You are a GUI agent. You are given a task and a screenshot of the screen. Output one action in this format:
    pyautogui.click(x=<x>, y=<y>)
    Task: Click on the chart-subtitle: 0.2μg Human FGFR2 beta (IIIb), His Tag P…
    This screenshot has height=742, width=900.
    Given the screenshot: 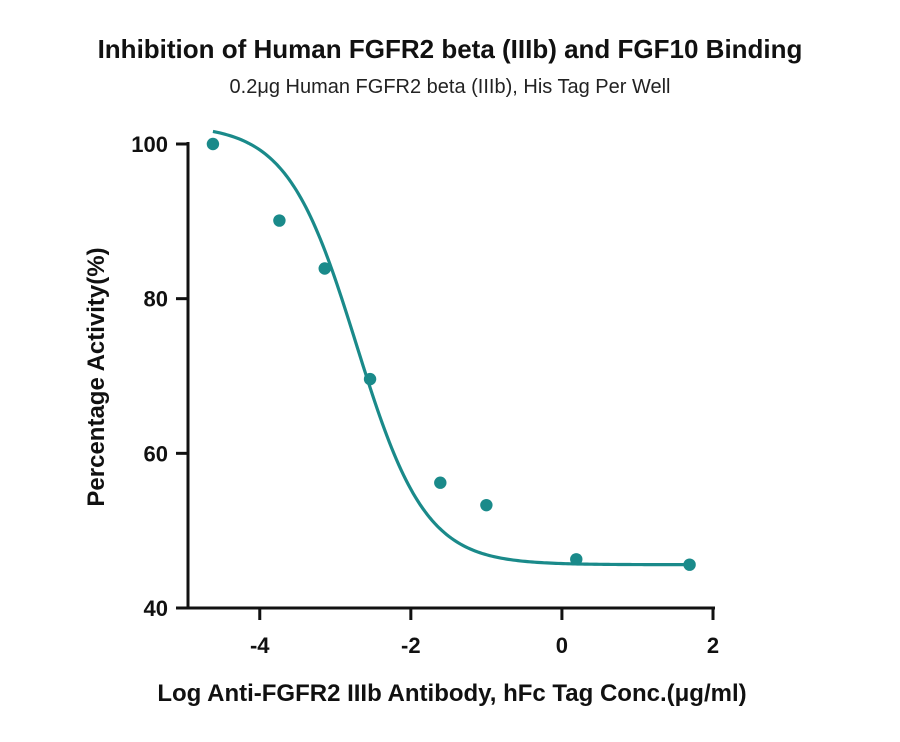 What is the action you would take?
    pyautogui.click(x=450, y=87)
    